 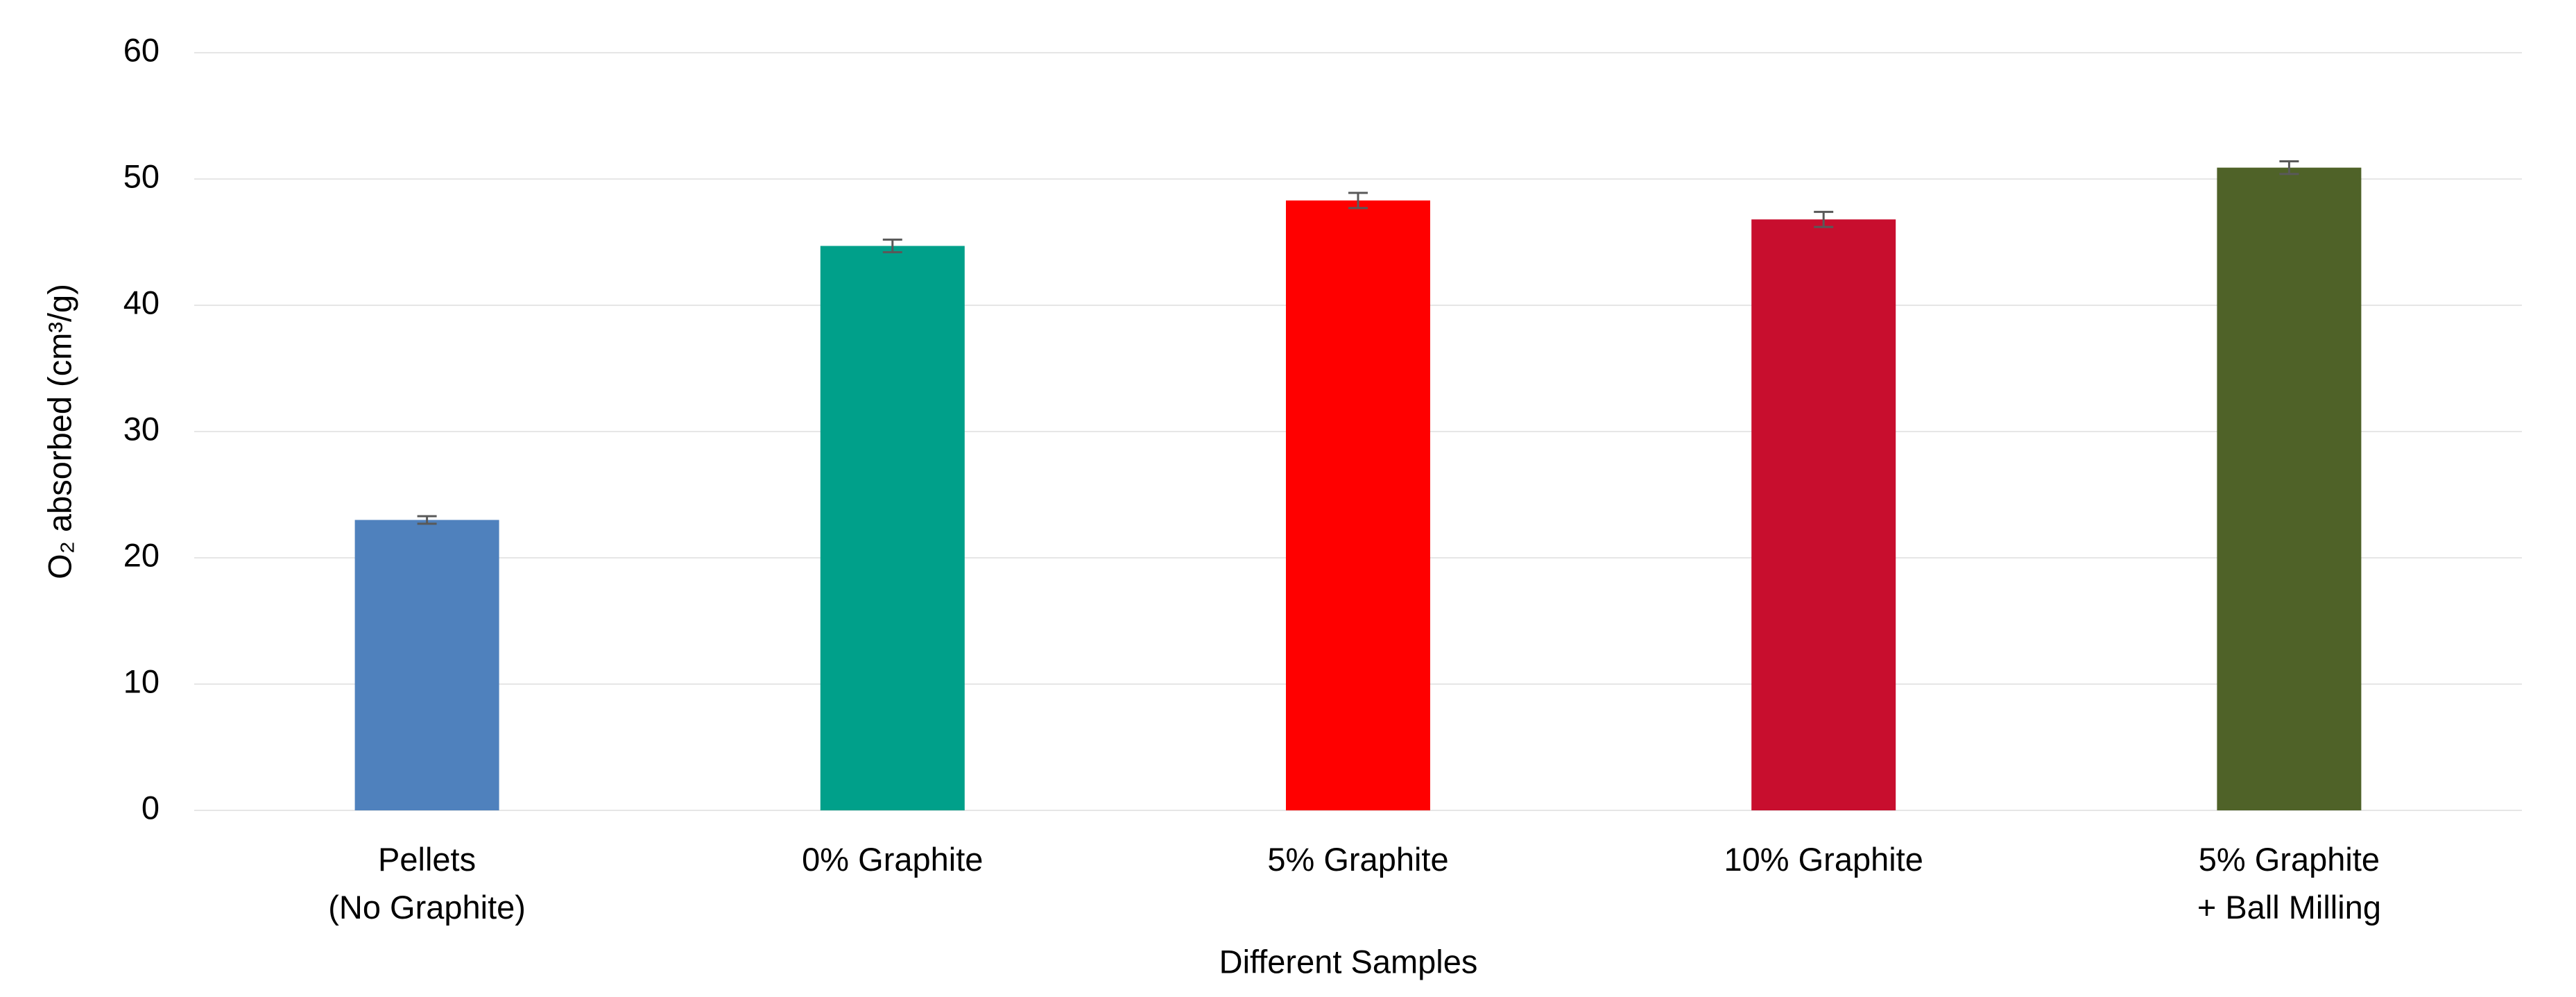 I want to click on y-tick-label: 50, so click(x=141, y=175).